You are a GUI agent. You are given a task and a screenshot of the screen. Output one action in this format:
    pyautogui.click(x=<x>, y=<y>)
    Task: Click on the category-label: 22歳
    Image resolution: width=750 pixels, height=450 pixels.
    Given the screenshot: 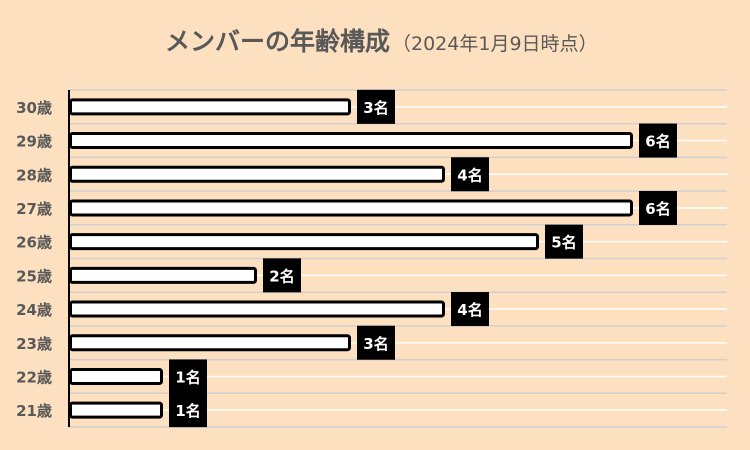 What is the action you would take?
    pyautogui.click(x=34, y=377)
    